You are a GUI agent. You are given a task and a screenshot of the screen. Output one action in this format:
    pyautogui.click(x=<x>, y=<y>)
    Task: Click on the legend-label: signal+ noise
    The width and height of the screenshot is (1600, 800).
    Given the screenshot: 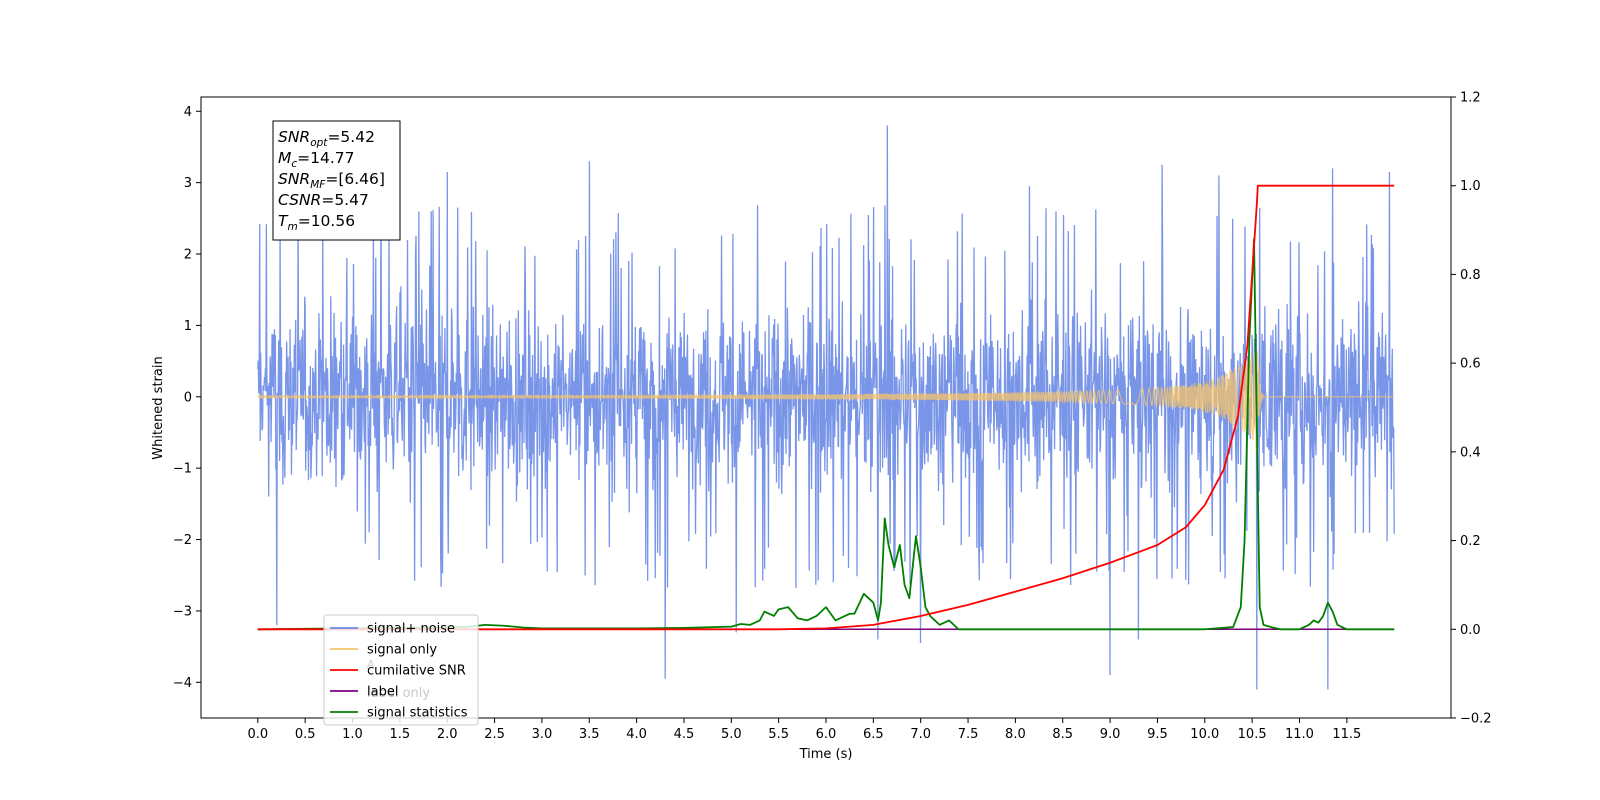 What is the action you would take?
    pyautogui.click(x=411, y=629)
    